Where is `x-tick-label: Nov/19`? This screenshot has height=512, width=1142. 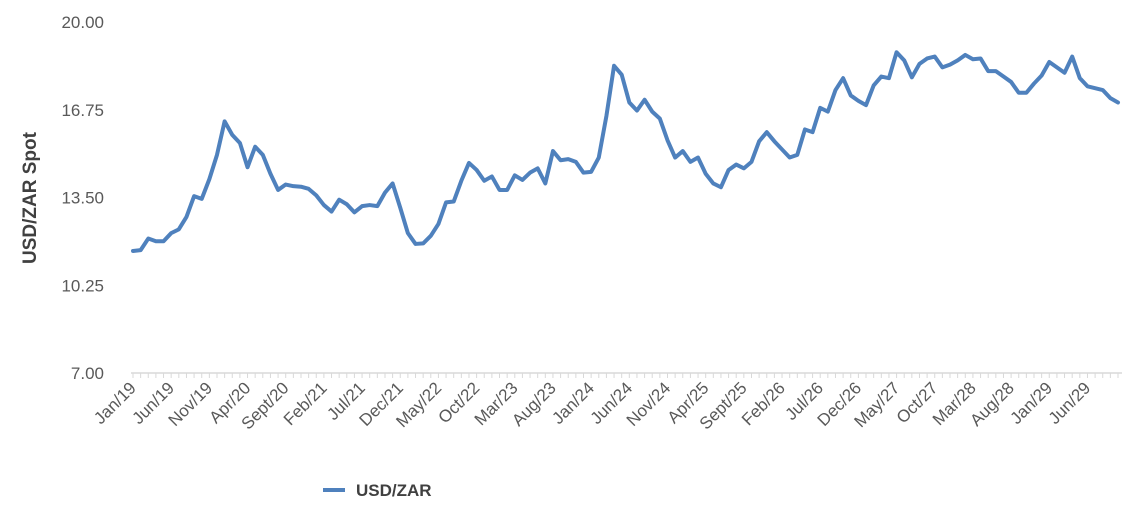 x-tick-label: Nov/19 is located at coordinates (191, 404).